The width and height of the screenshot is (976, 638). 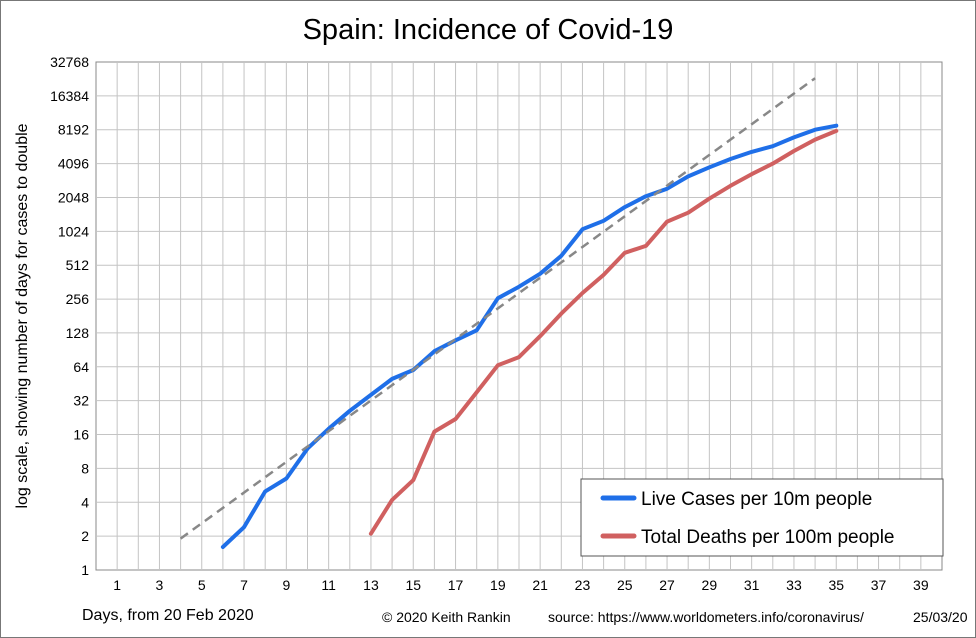 What do you see at coordinates (625, 585) in the screenshot?
I see `x-tick-label: 25` at bounding box center [625, 585].